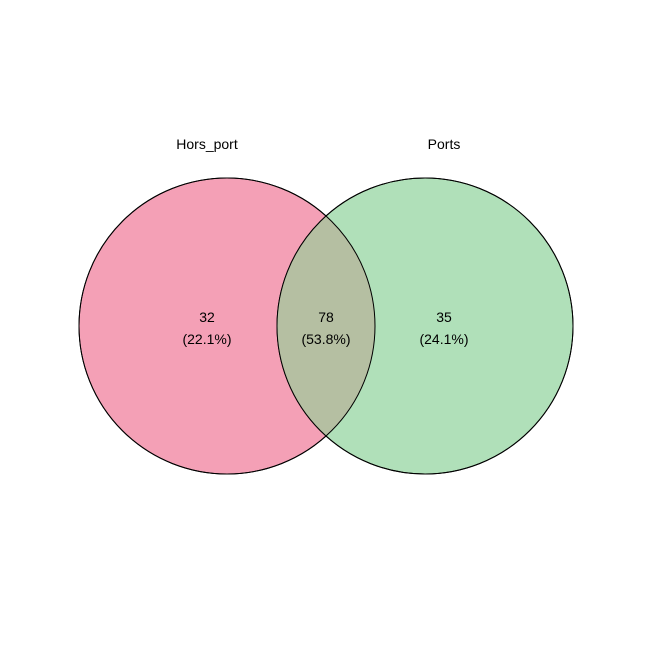 This screenshot has width=653, height=653. What do you see at coordinates (326, 326) in the screenshot?
I see `set-intersection` at bounding box center [326, 326].